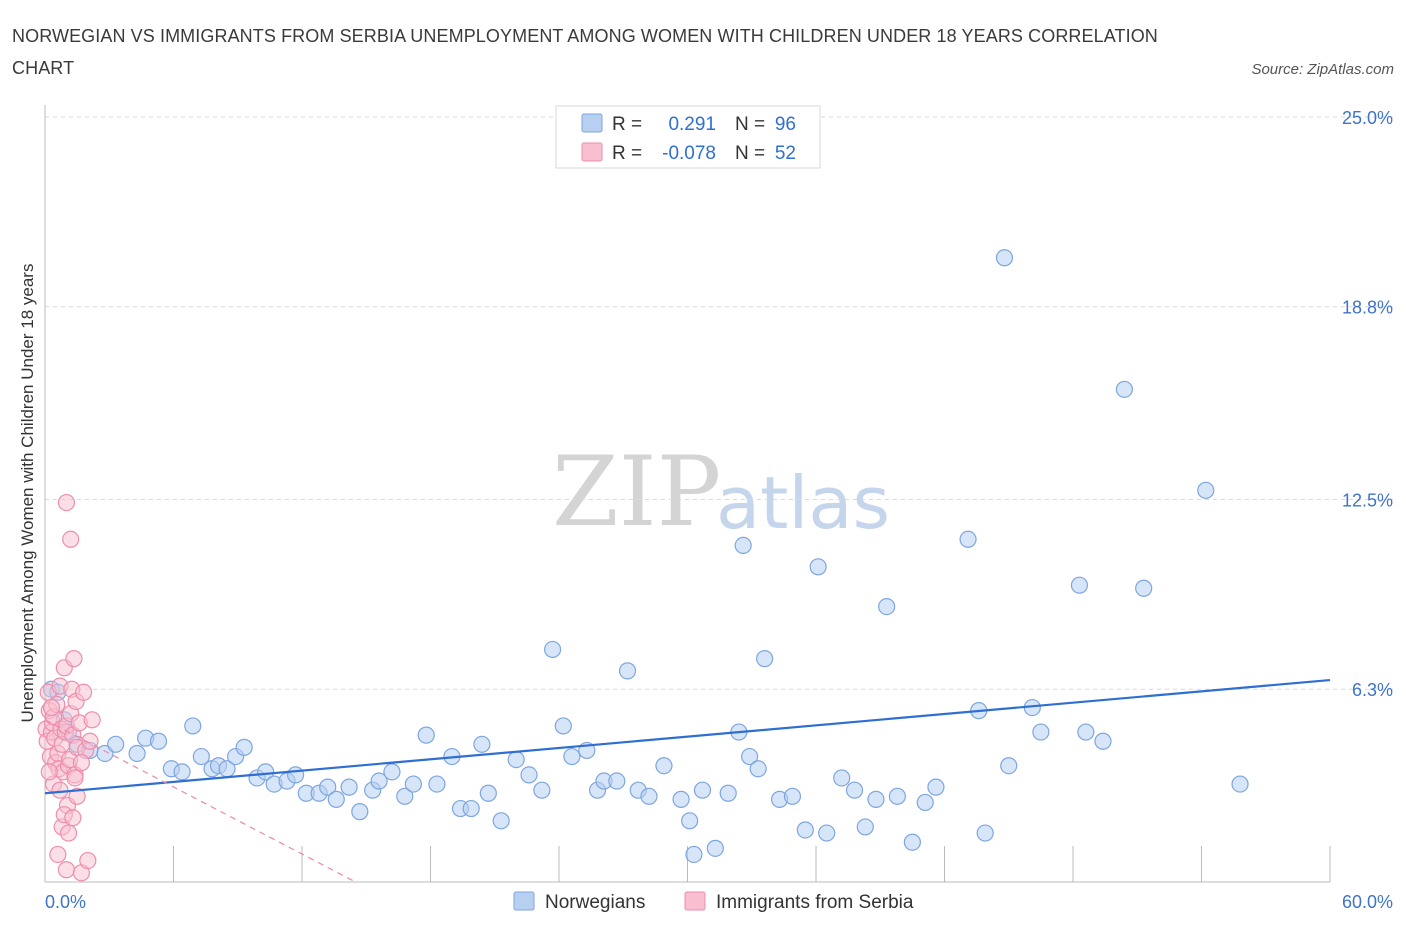 Image resolution: width=1406 pixels, height=930 pixels. Describe the element at coordinates (69, 687) in the screenshot. I see `serbia-points` at that location.